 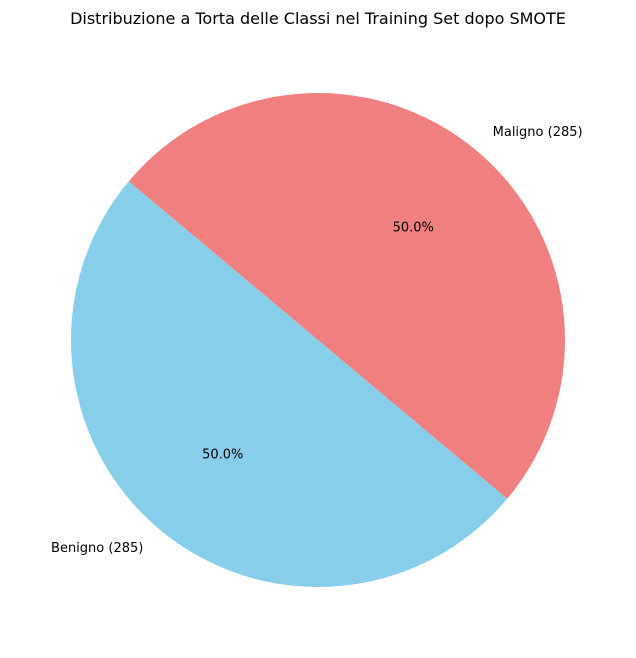 I want to click on slice-percent-0: 50.0%, so click(x=222, y=455).